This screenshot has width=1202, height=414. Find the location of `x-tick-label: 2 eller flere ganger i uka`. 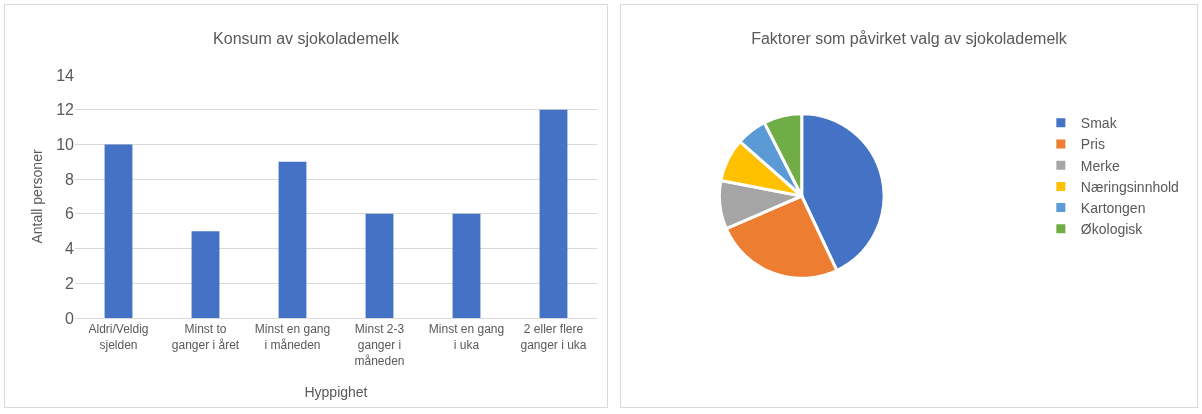

x-tick-label: 2 eller flere ganger i uka is located at coordinates (553, 337).